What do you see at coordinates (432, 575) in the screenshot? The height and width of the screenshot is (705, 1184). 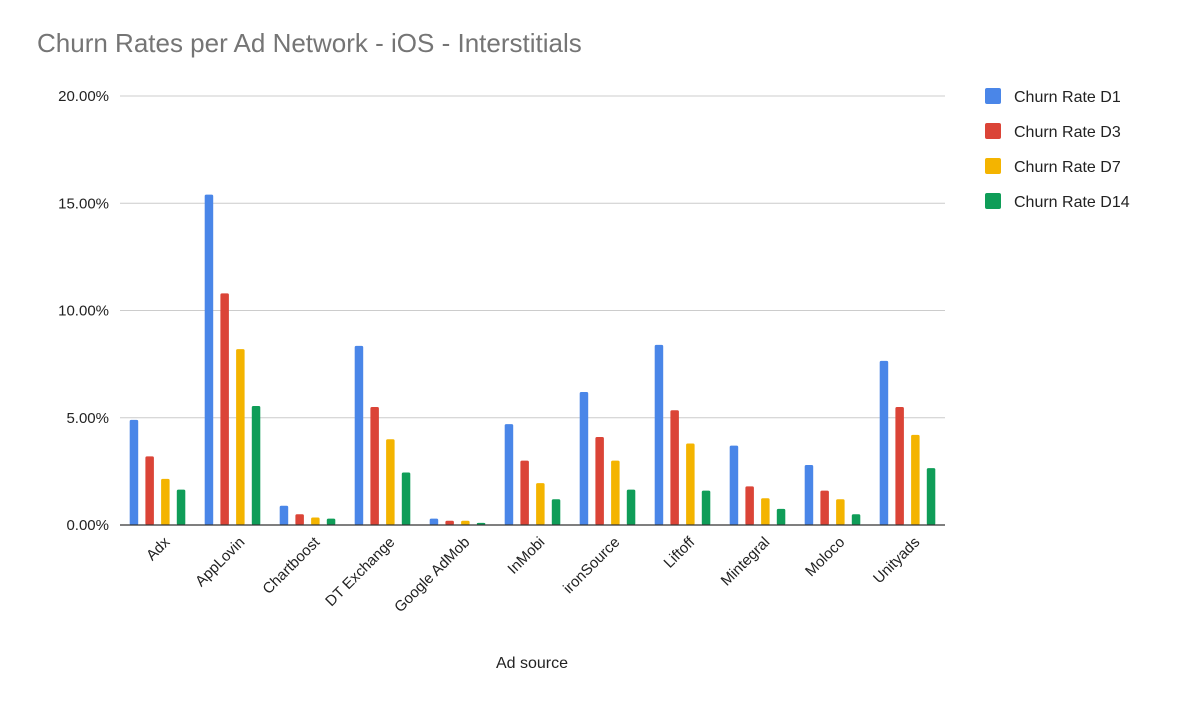 I see `x-tick-label: Google AdMob` at bounding box center [432, 575].